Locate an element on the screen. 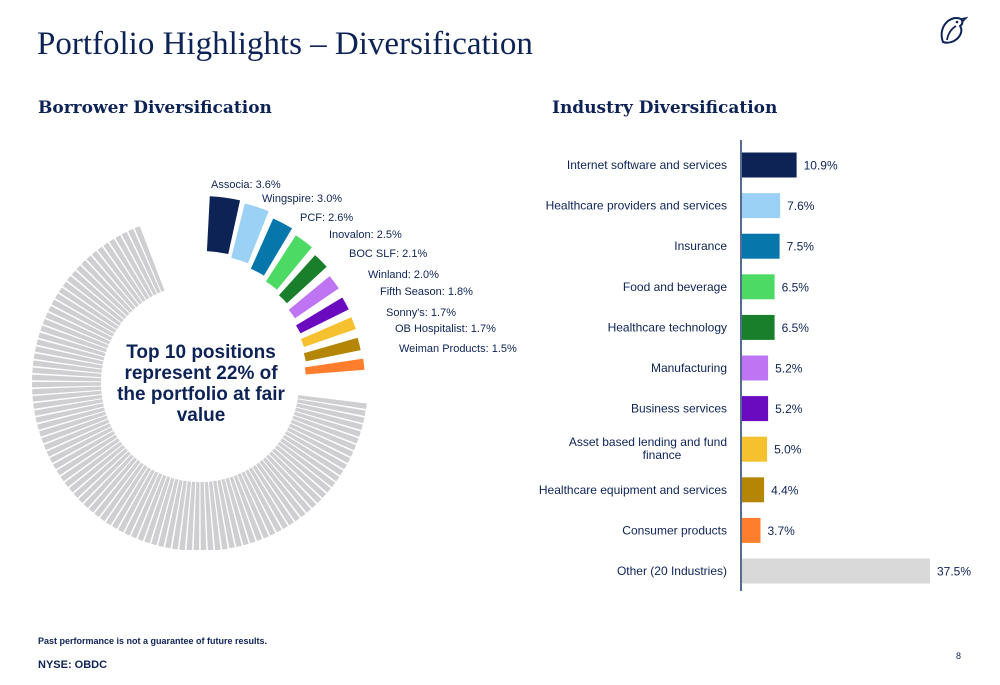 This screenshot has width=1000, height=685. bird-logo-icon is located at coordinates (954, 30).